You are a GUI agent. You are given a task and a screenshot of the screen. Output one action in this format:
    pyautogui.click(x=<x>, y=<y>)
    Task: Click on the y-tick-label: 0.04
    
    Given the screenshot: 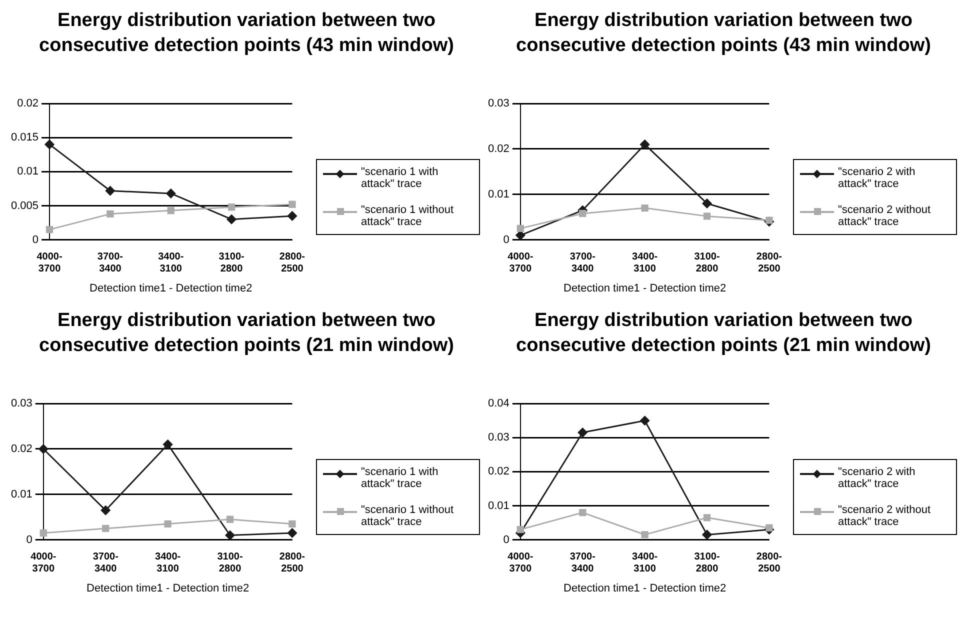 What is the action you would take?
    pyautogui.click(x=499, y=404)
    